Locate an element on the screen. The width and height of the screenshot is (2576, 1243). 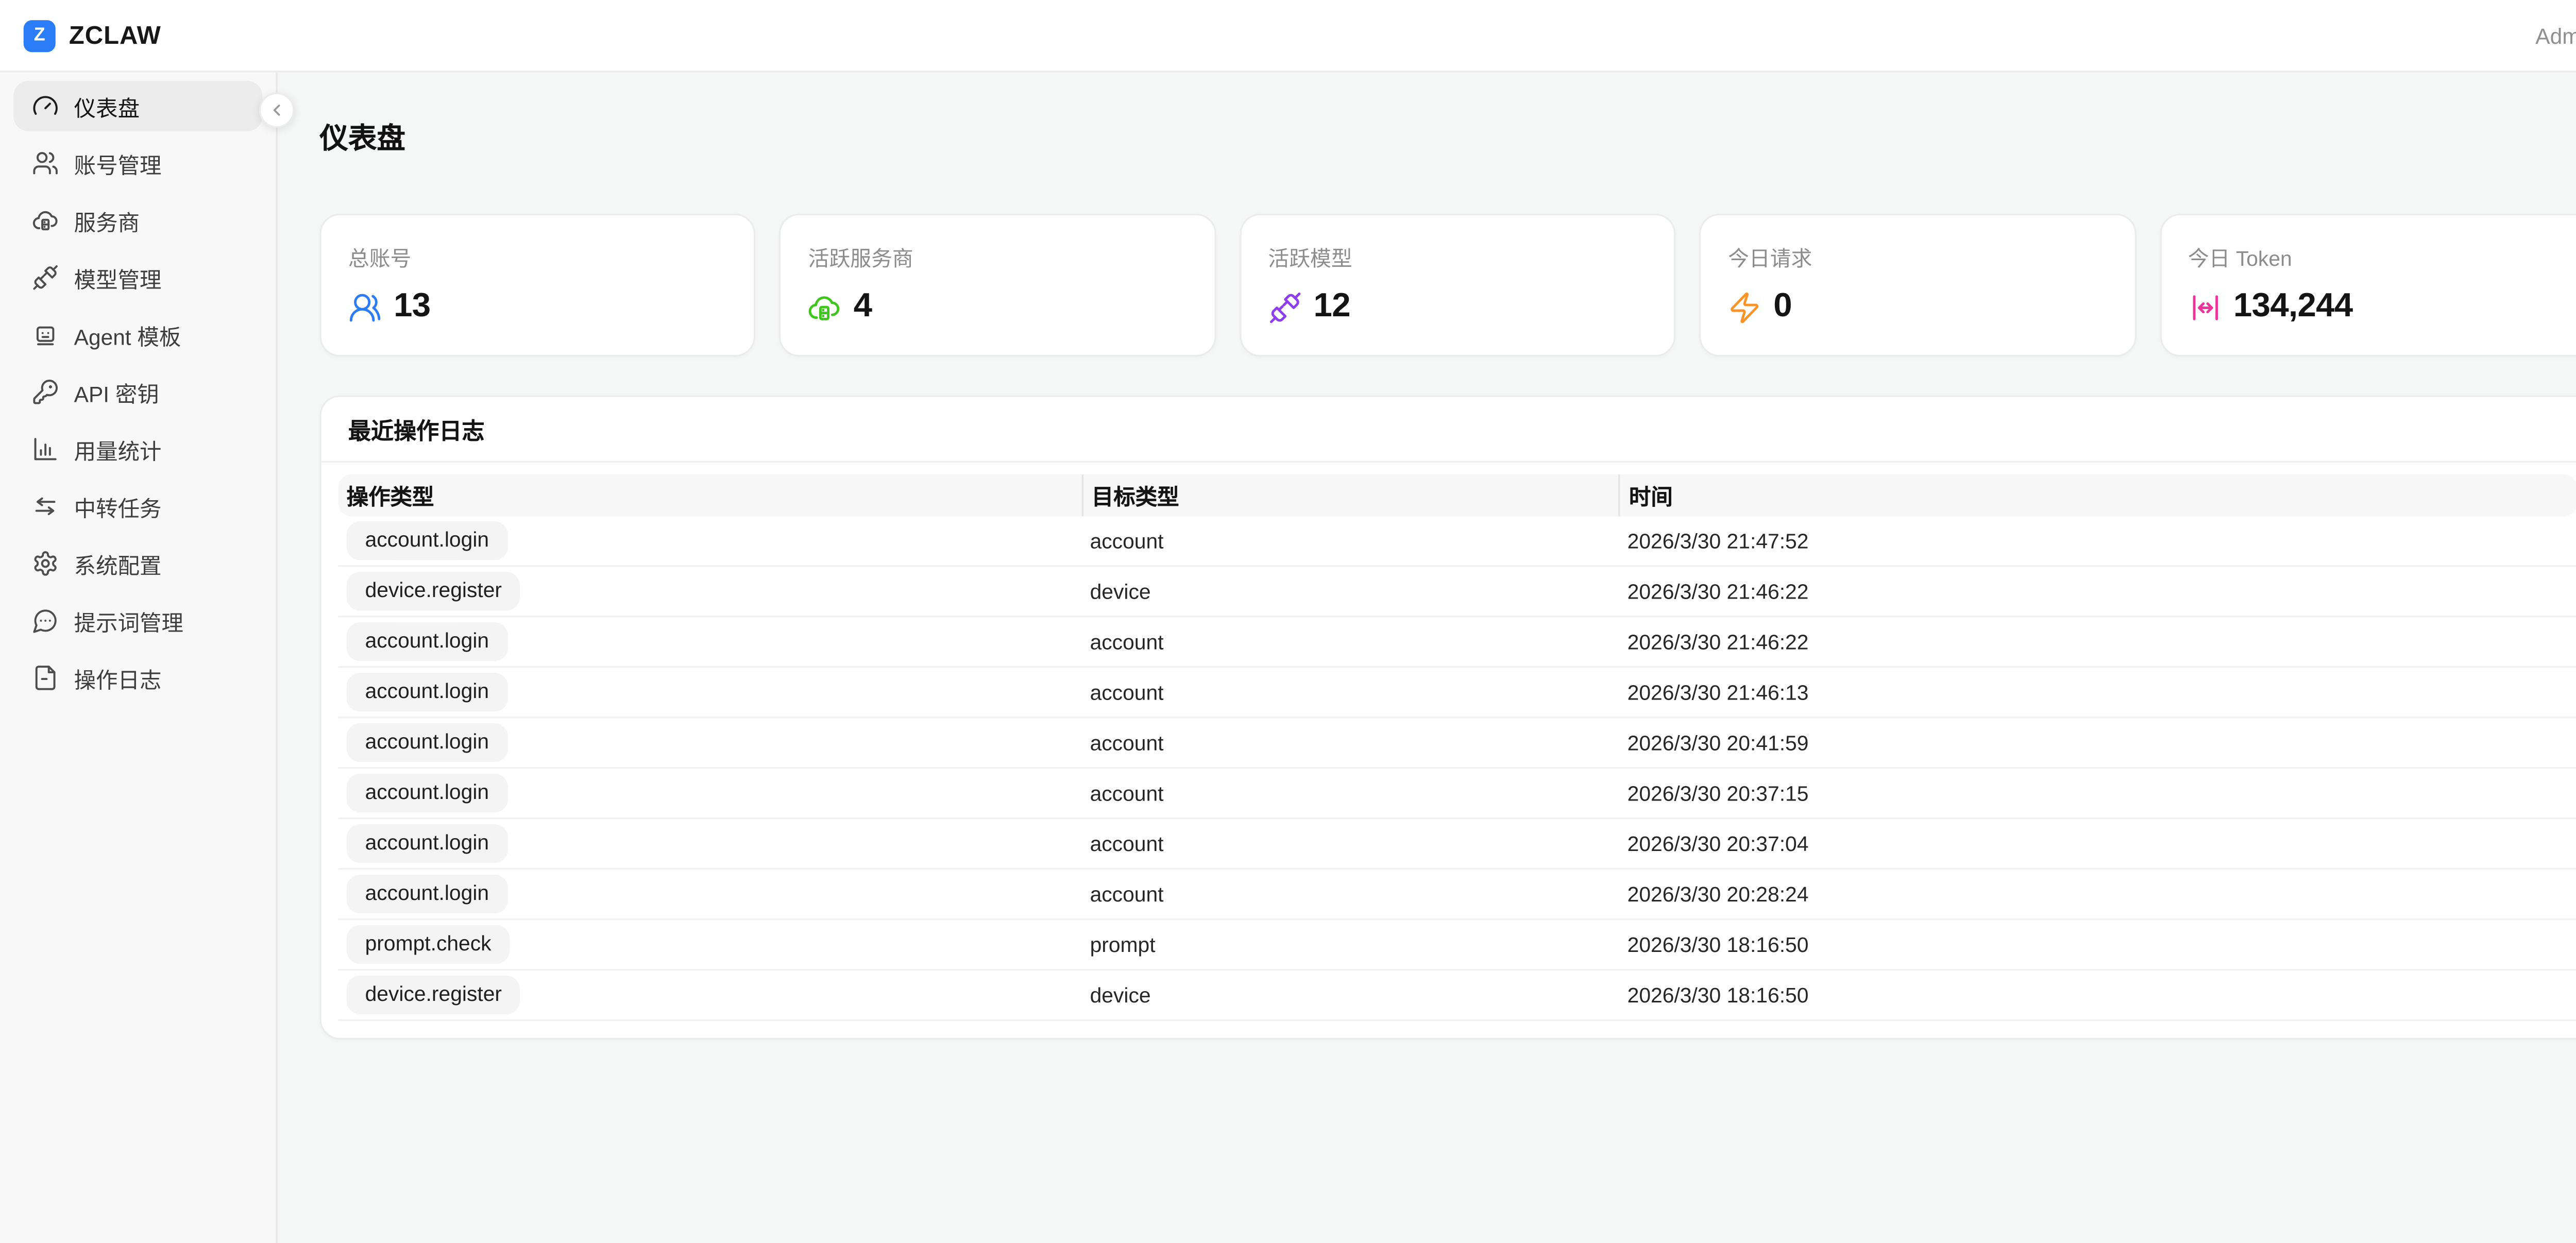
stat-card-label: 今日请求 is located at coordinates (1770, 259).